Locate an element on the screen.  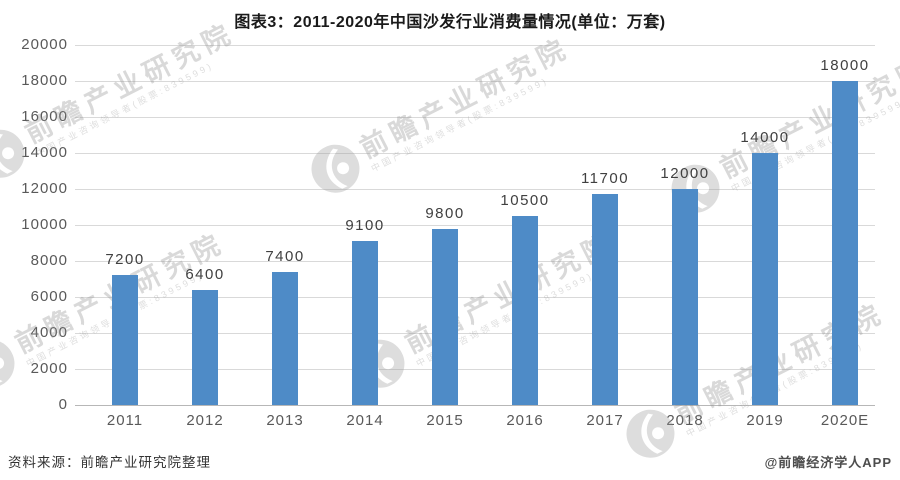
bar-group: 7200 is located at coordinates (125, 225).